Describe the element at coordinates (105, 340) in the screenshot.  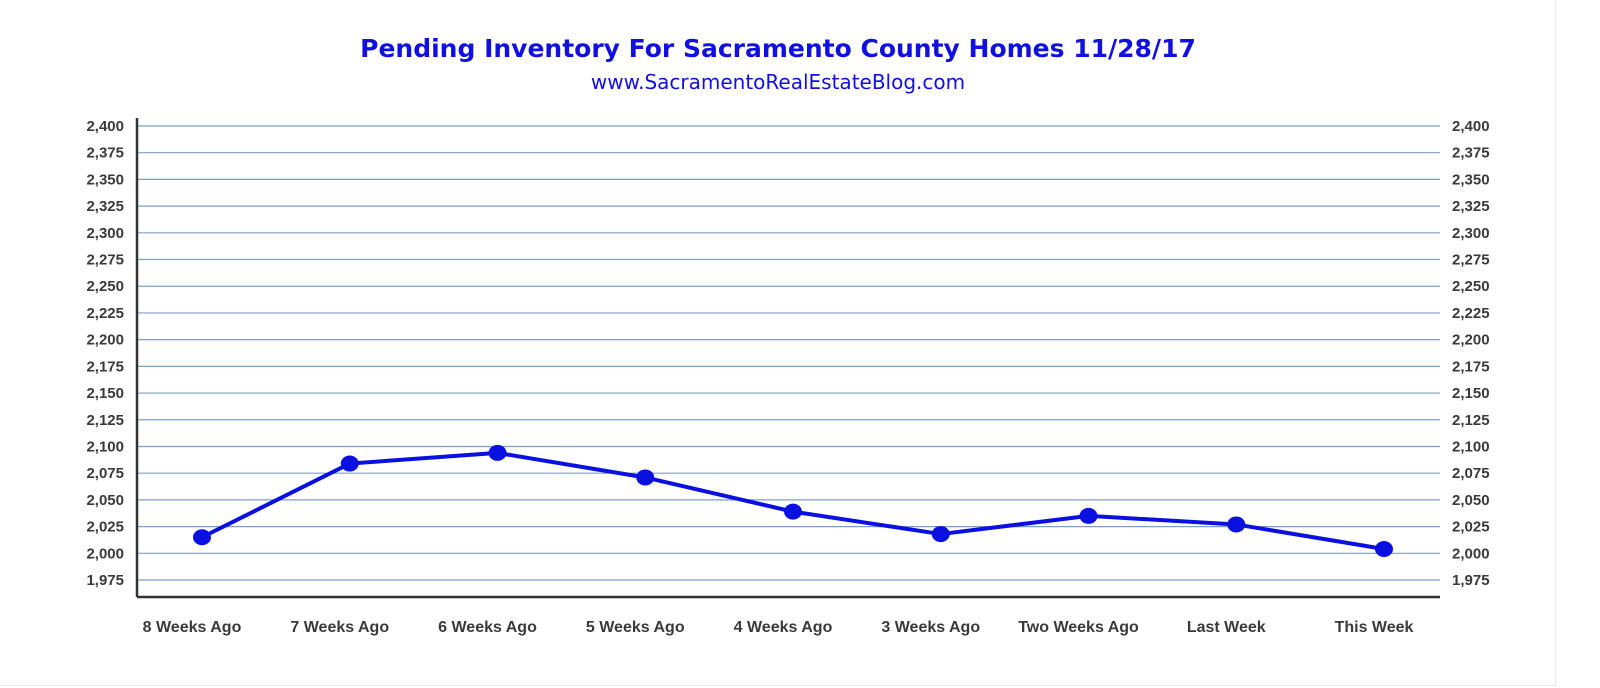
I see `y-tick-label-left: 2,200` at that location.